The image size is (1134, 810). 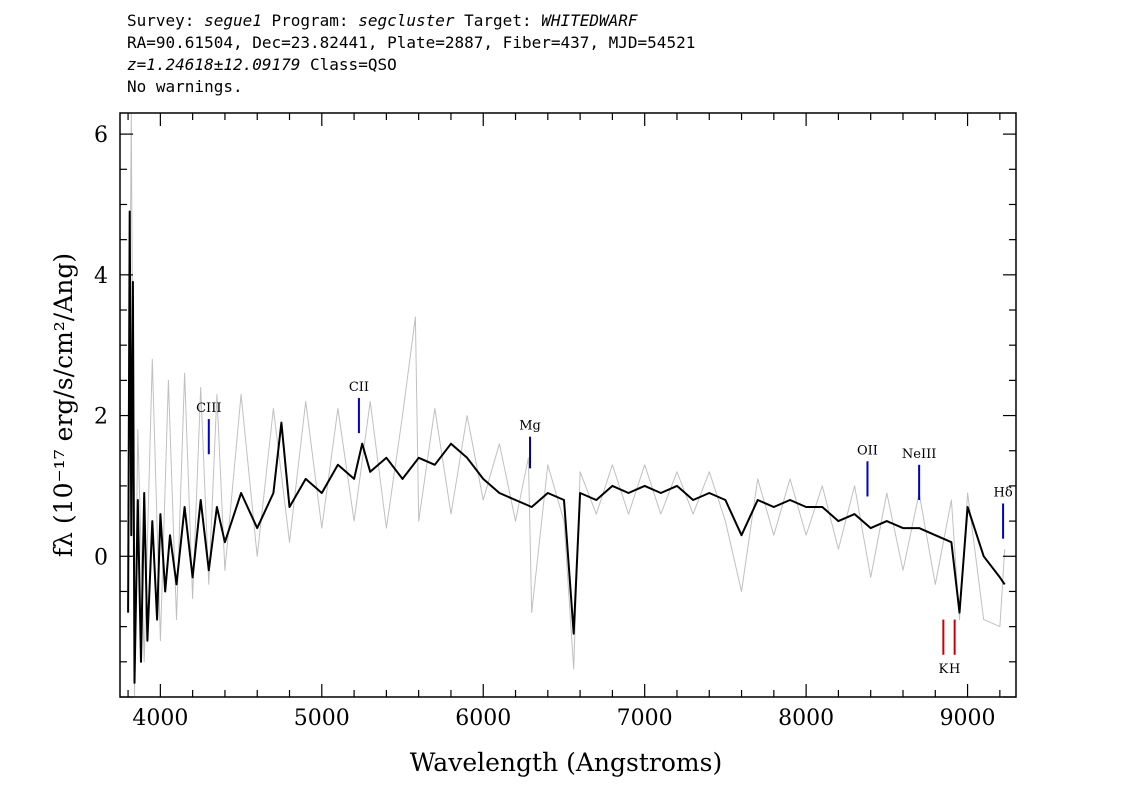 I want to click on y-tick-label: 6, so click(x=101, y=135).